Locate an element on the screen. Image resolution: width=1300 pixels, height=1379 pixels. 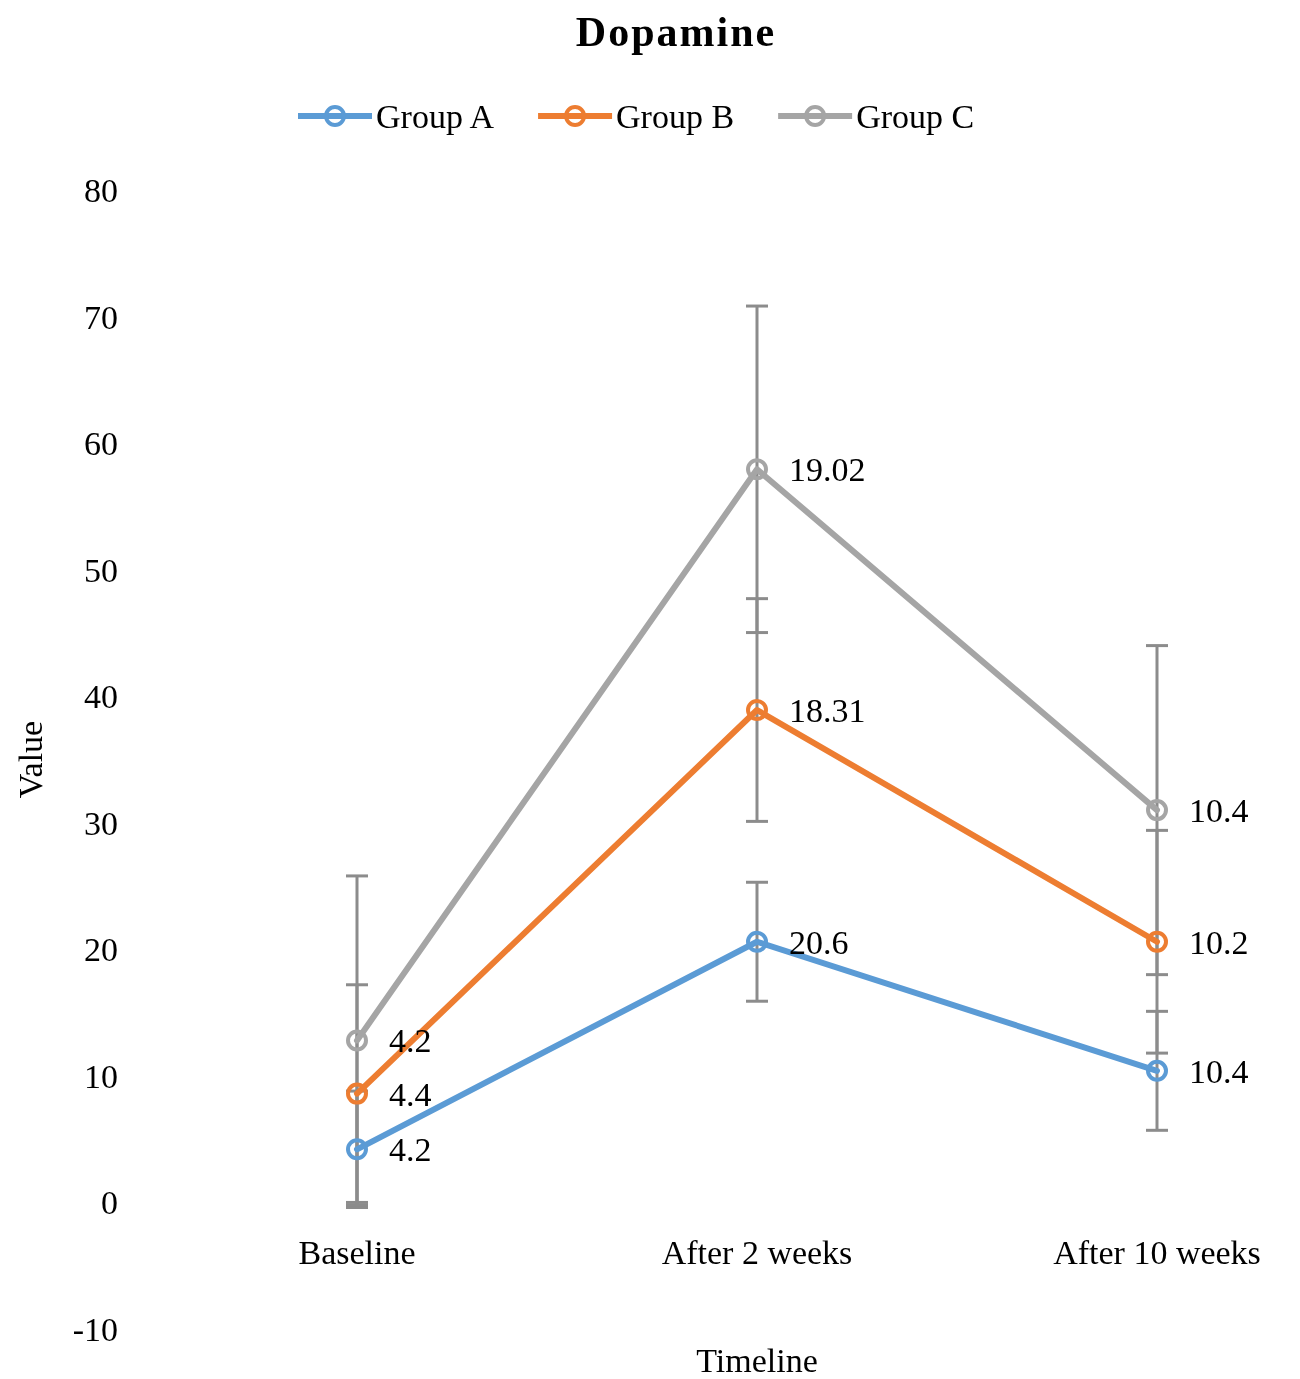
x-tick-label: Baseline is located at coordinates (357, 1253).